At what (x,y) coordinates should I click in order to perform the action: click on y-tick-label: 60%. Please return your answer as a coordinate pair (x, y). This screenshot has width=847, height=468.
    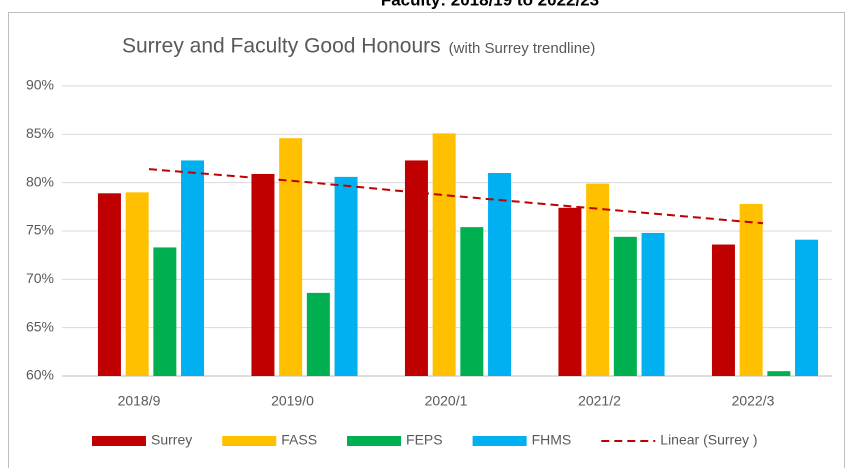
    Looking at the image, I should click on (40, 375).